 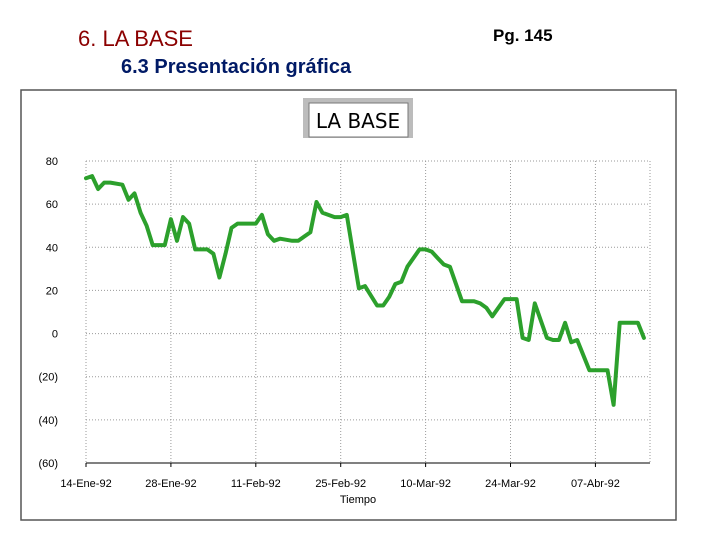 What do you see at coordinates (52, 291) in the screenshot?
I see `y-tick-label: 20` at bounding box center [52, 291].